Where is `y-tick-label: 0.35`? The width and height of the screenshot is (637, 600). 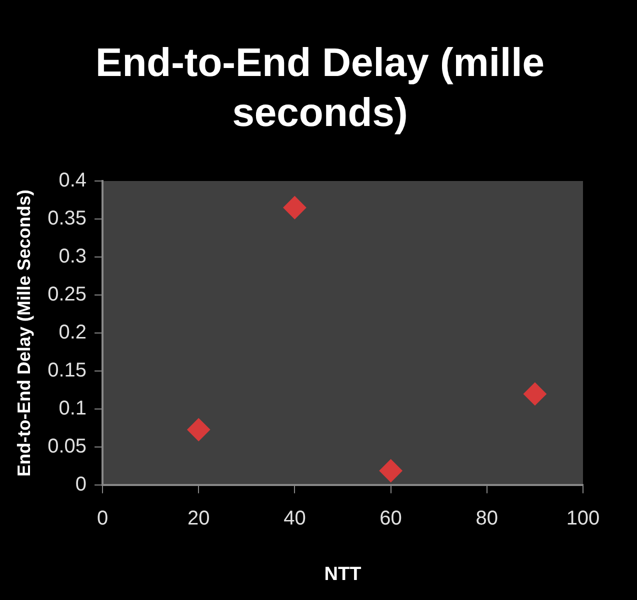
y-tick-label: 0.35 is located at coordinates (67, 219).